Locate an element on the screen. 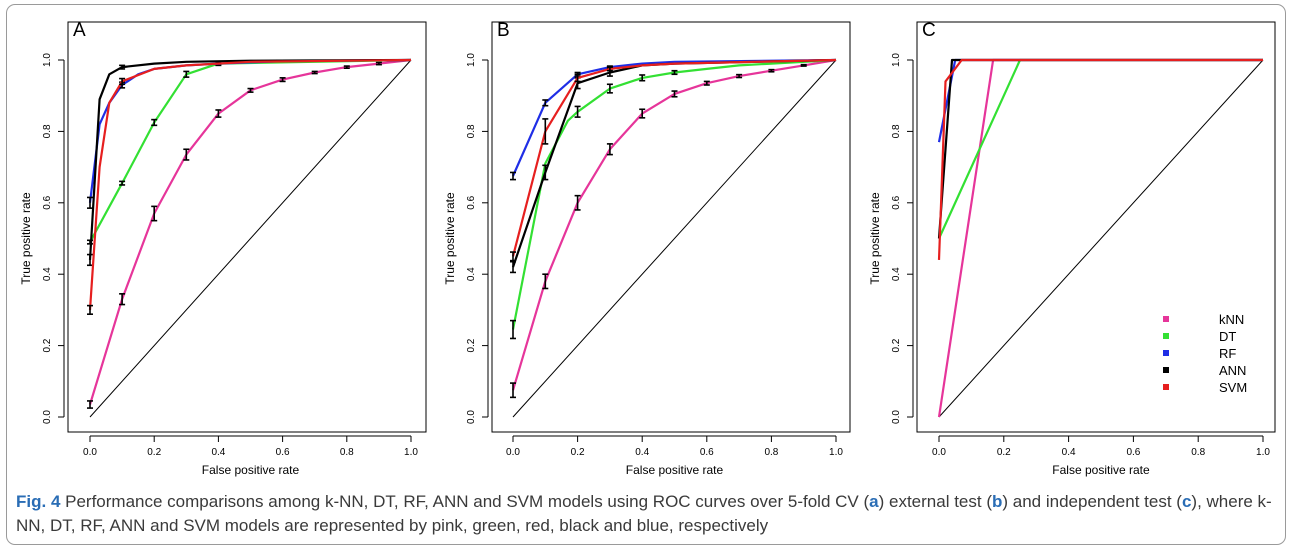  legend-label-svm: SVM is located at coordinates (1233, 387).